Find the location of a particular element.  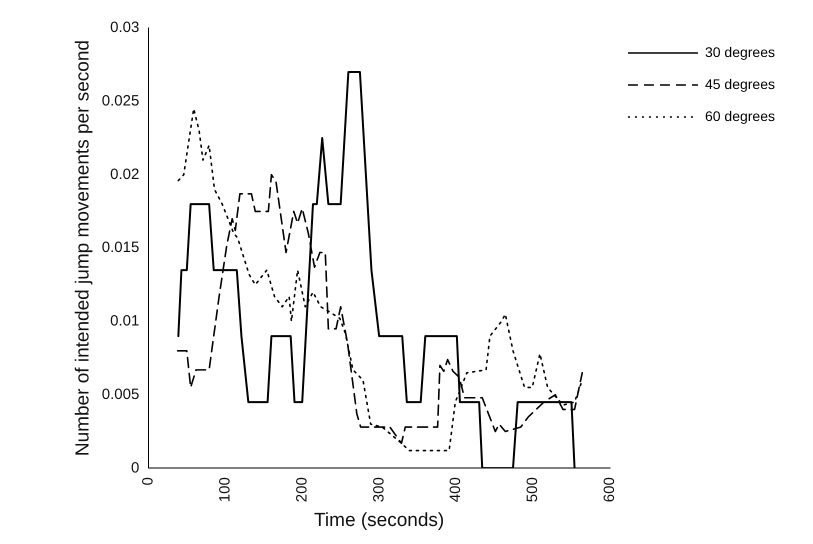

x-tick-label: 300 is located at coordinates (379, 489).